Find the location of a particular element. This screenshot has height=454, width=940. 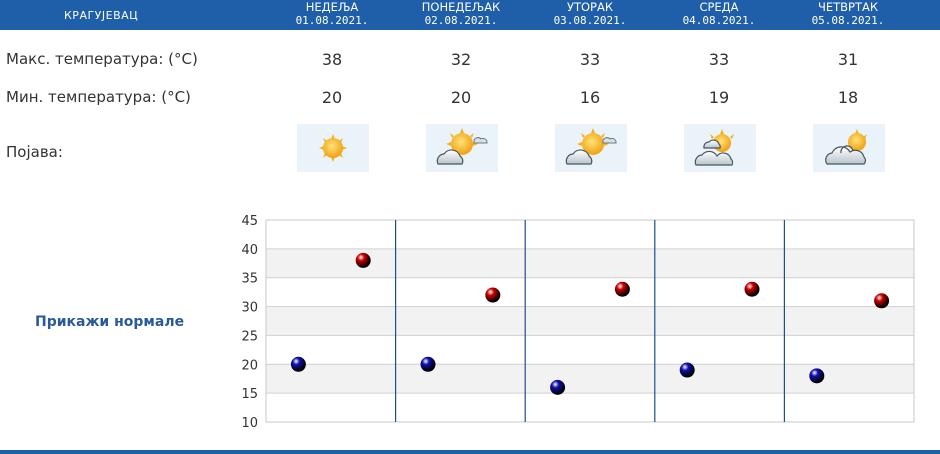

y-tick-label: 20 is located at coordinates (249, 365).